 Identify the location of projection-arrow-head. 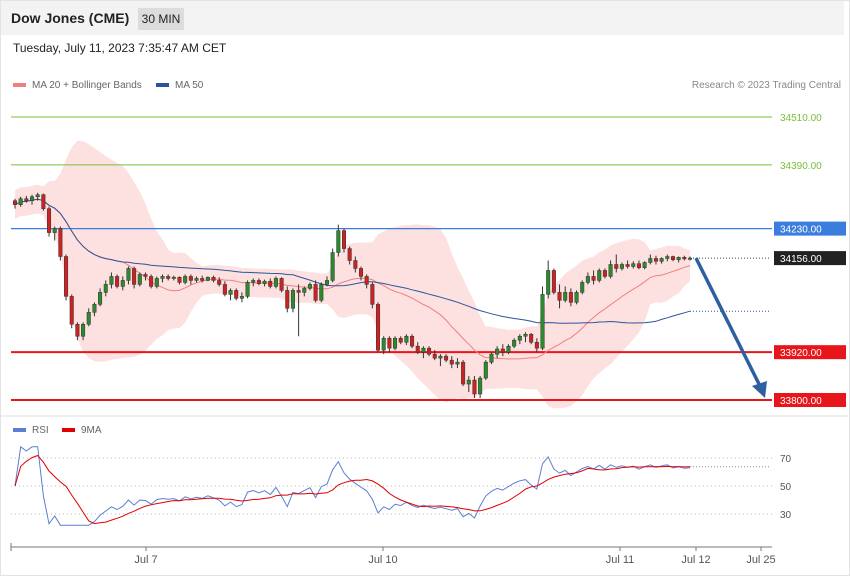
(759, 389).